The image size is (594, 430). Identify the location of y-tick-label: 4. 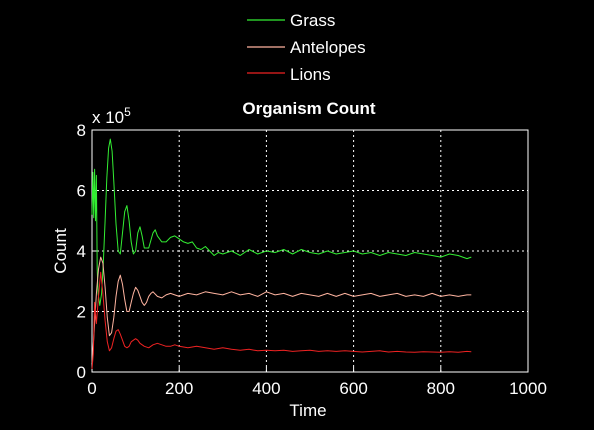
(81, 251).